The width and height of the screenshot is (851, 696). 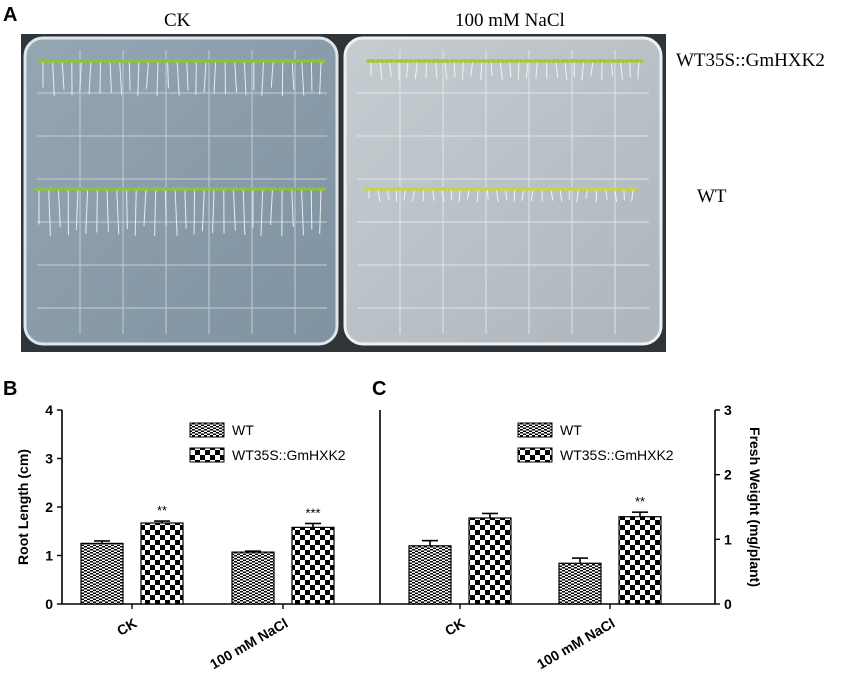 I want to click on y-axis-label: Fresh Weight (mg/plant), so click(x=755, y=507).